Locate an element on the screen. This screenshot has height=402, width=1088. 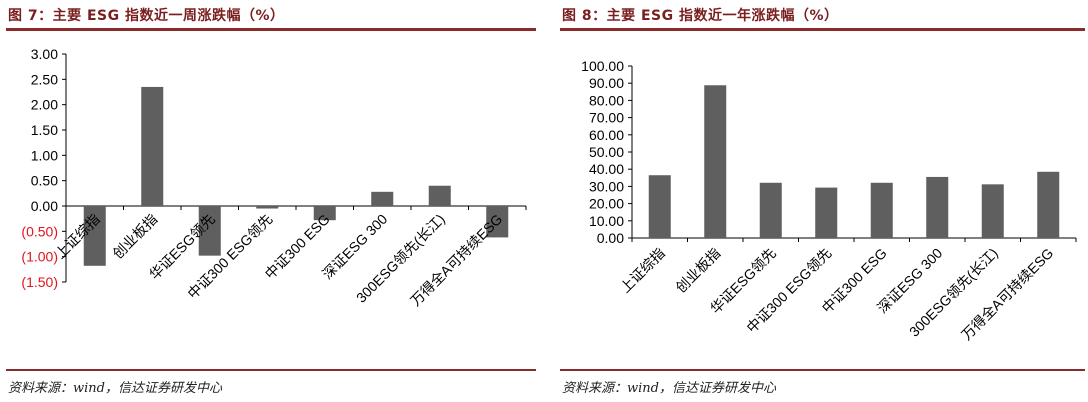
y-tick-label: (1.00) is located at coordinates (39, 257).